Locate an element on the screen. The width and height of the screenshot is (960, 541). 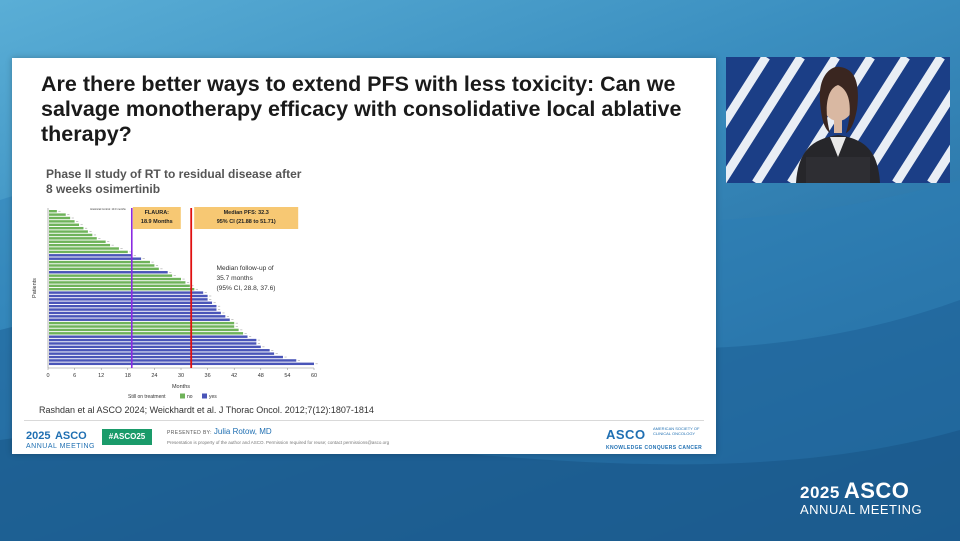
legend-title: Still on treatment is located at coordinates (147, 397).